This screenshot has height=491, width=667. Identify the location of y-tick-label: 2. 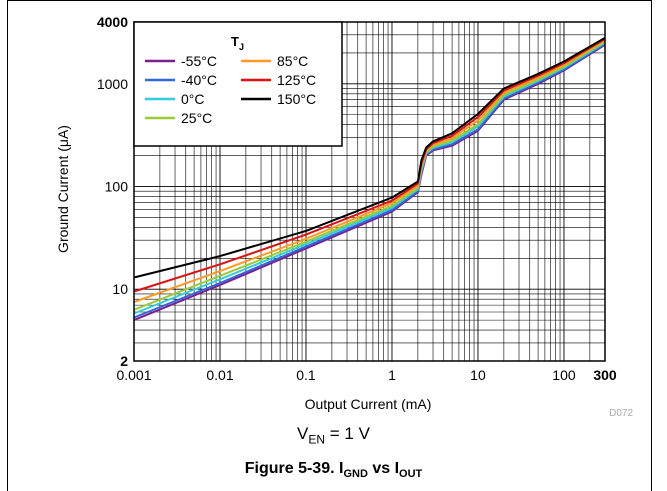
(124, 361).